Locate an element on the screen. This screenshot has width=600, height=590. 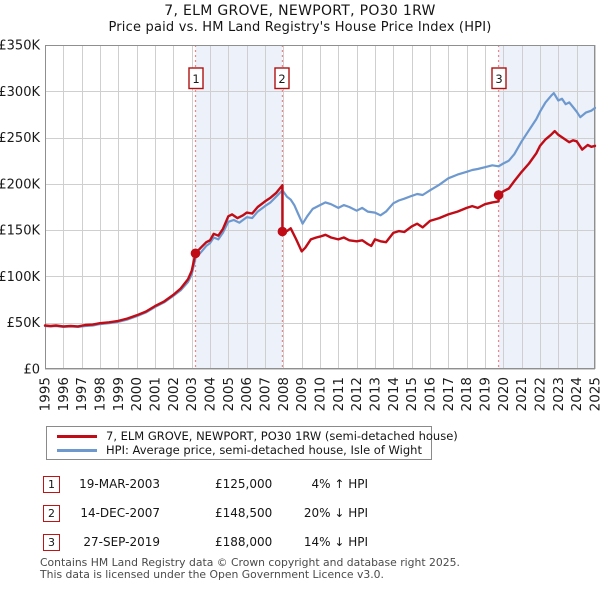
sale-date: 27-SEP-2019 is located at coordinates (121, 542).